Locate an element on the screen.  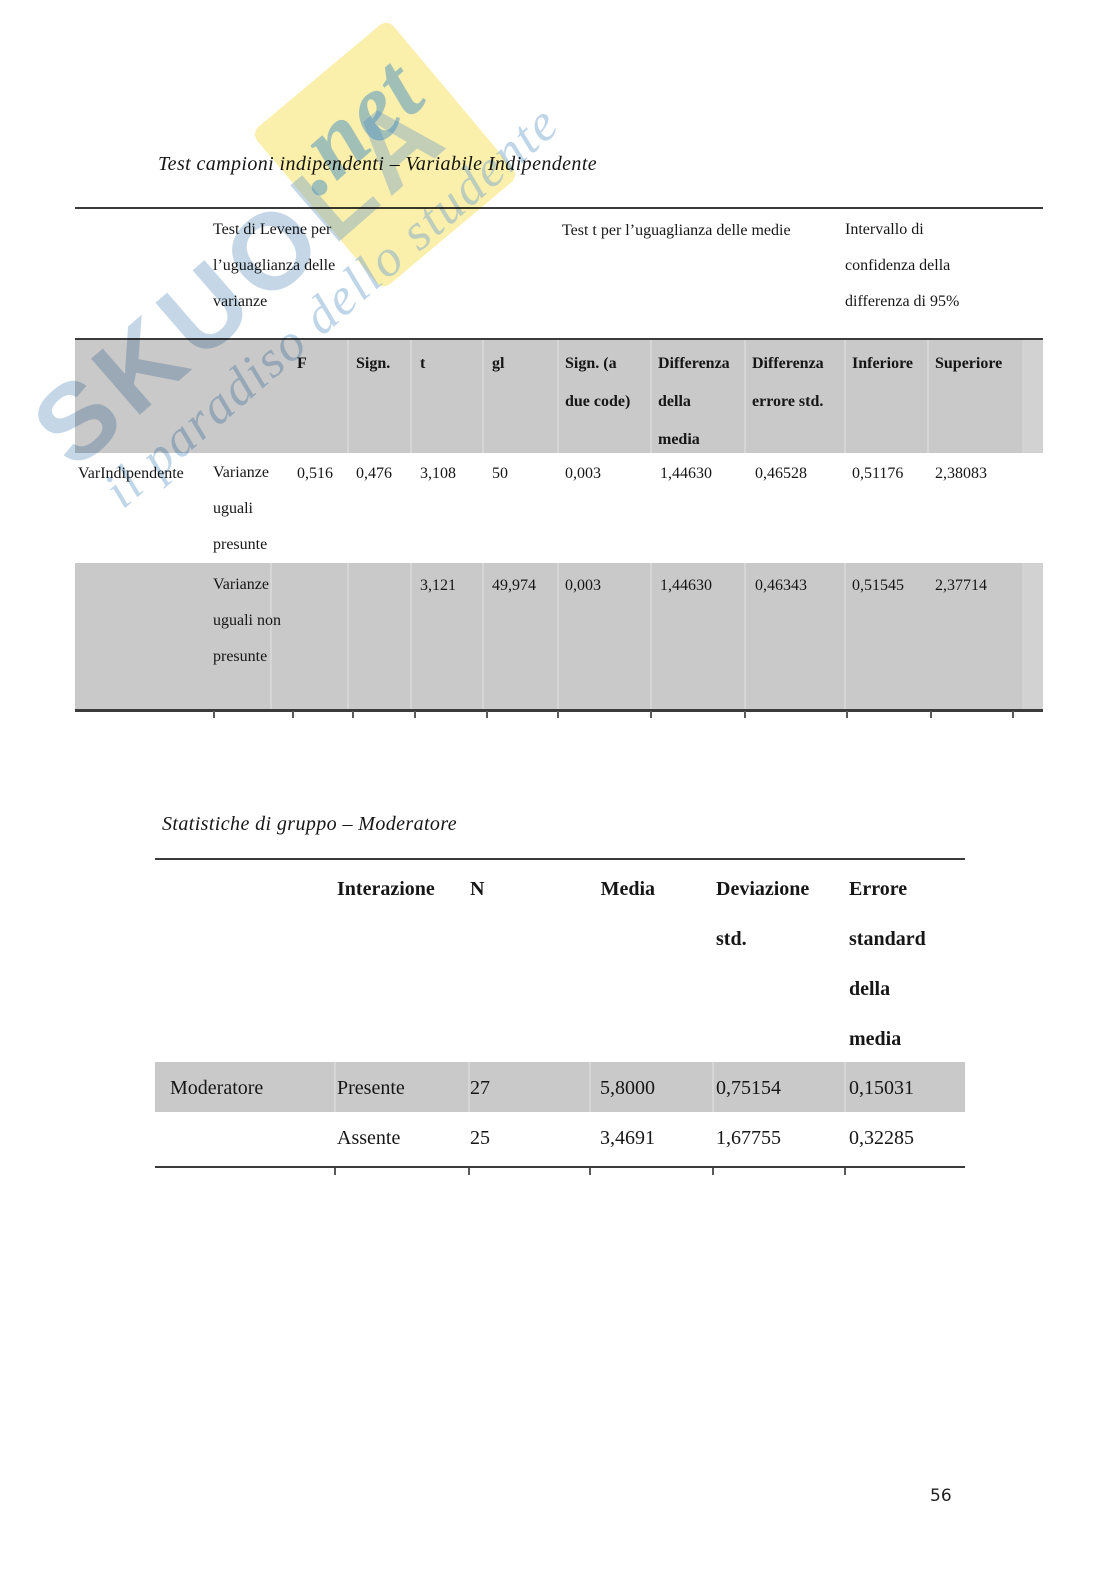
table1-col-header-t: t is located at coordinates (423, 363).